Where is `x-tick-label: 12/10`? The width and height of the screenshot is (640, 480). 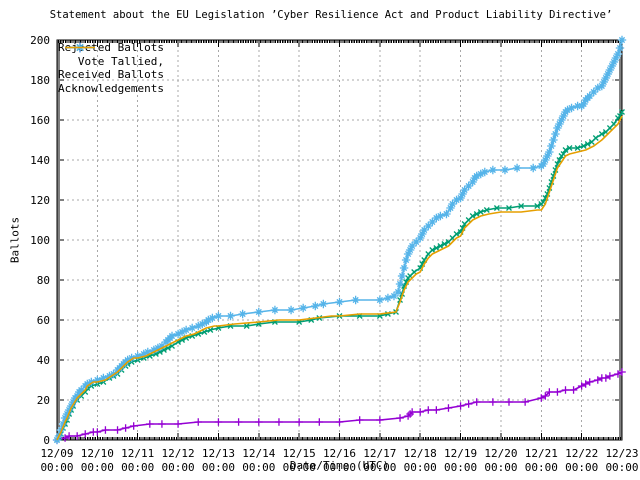
x-tick-label: 12/10 is located at coordinates (97, 453).